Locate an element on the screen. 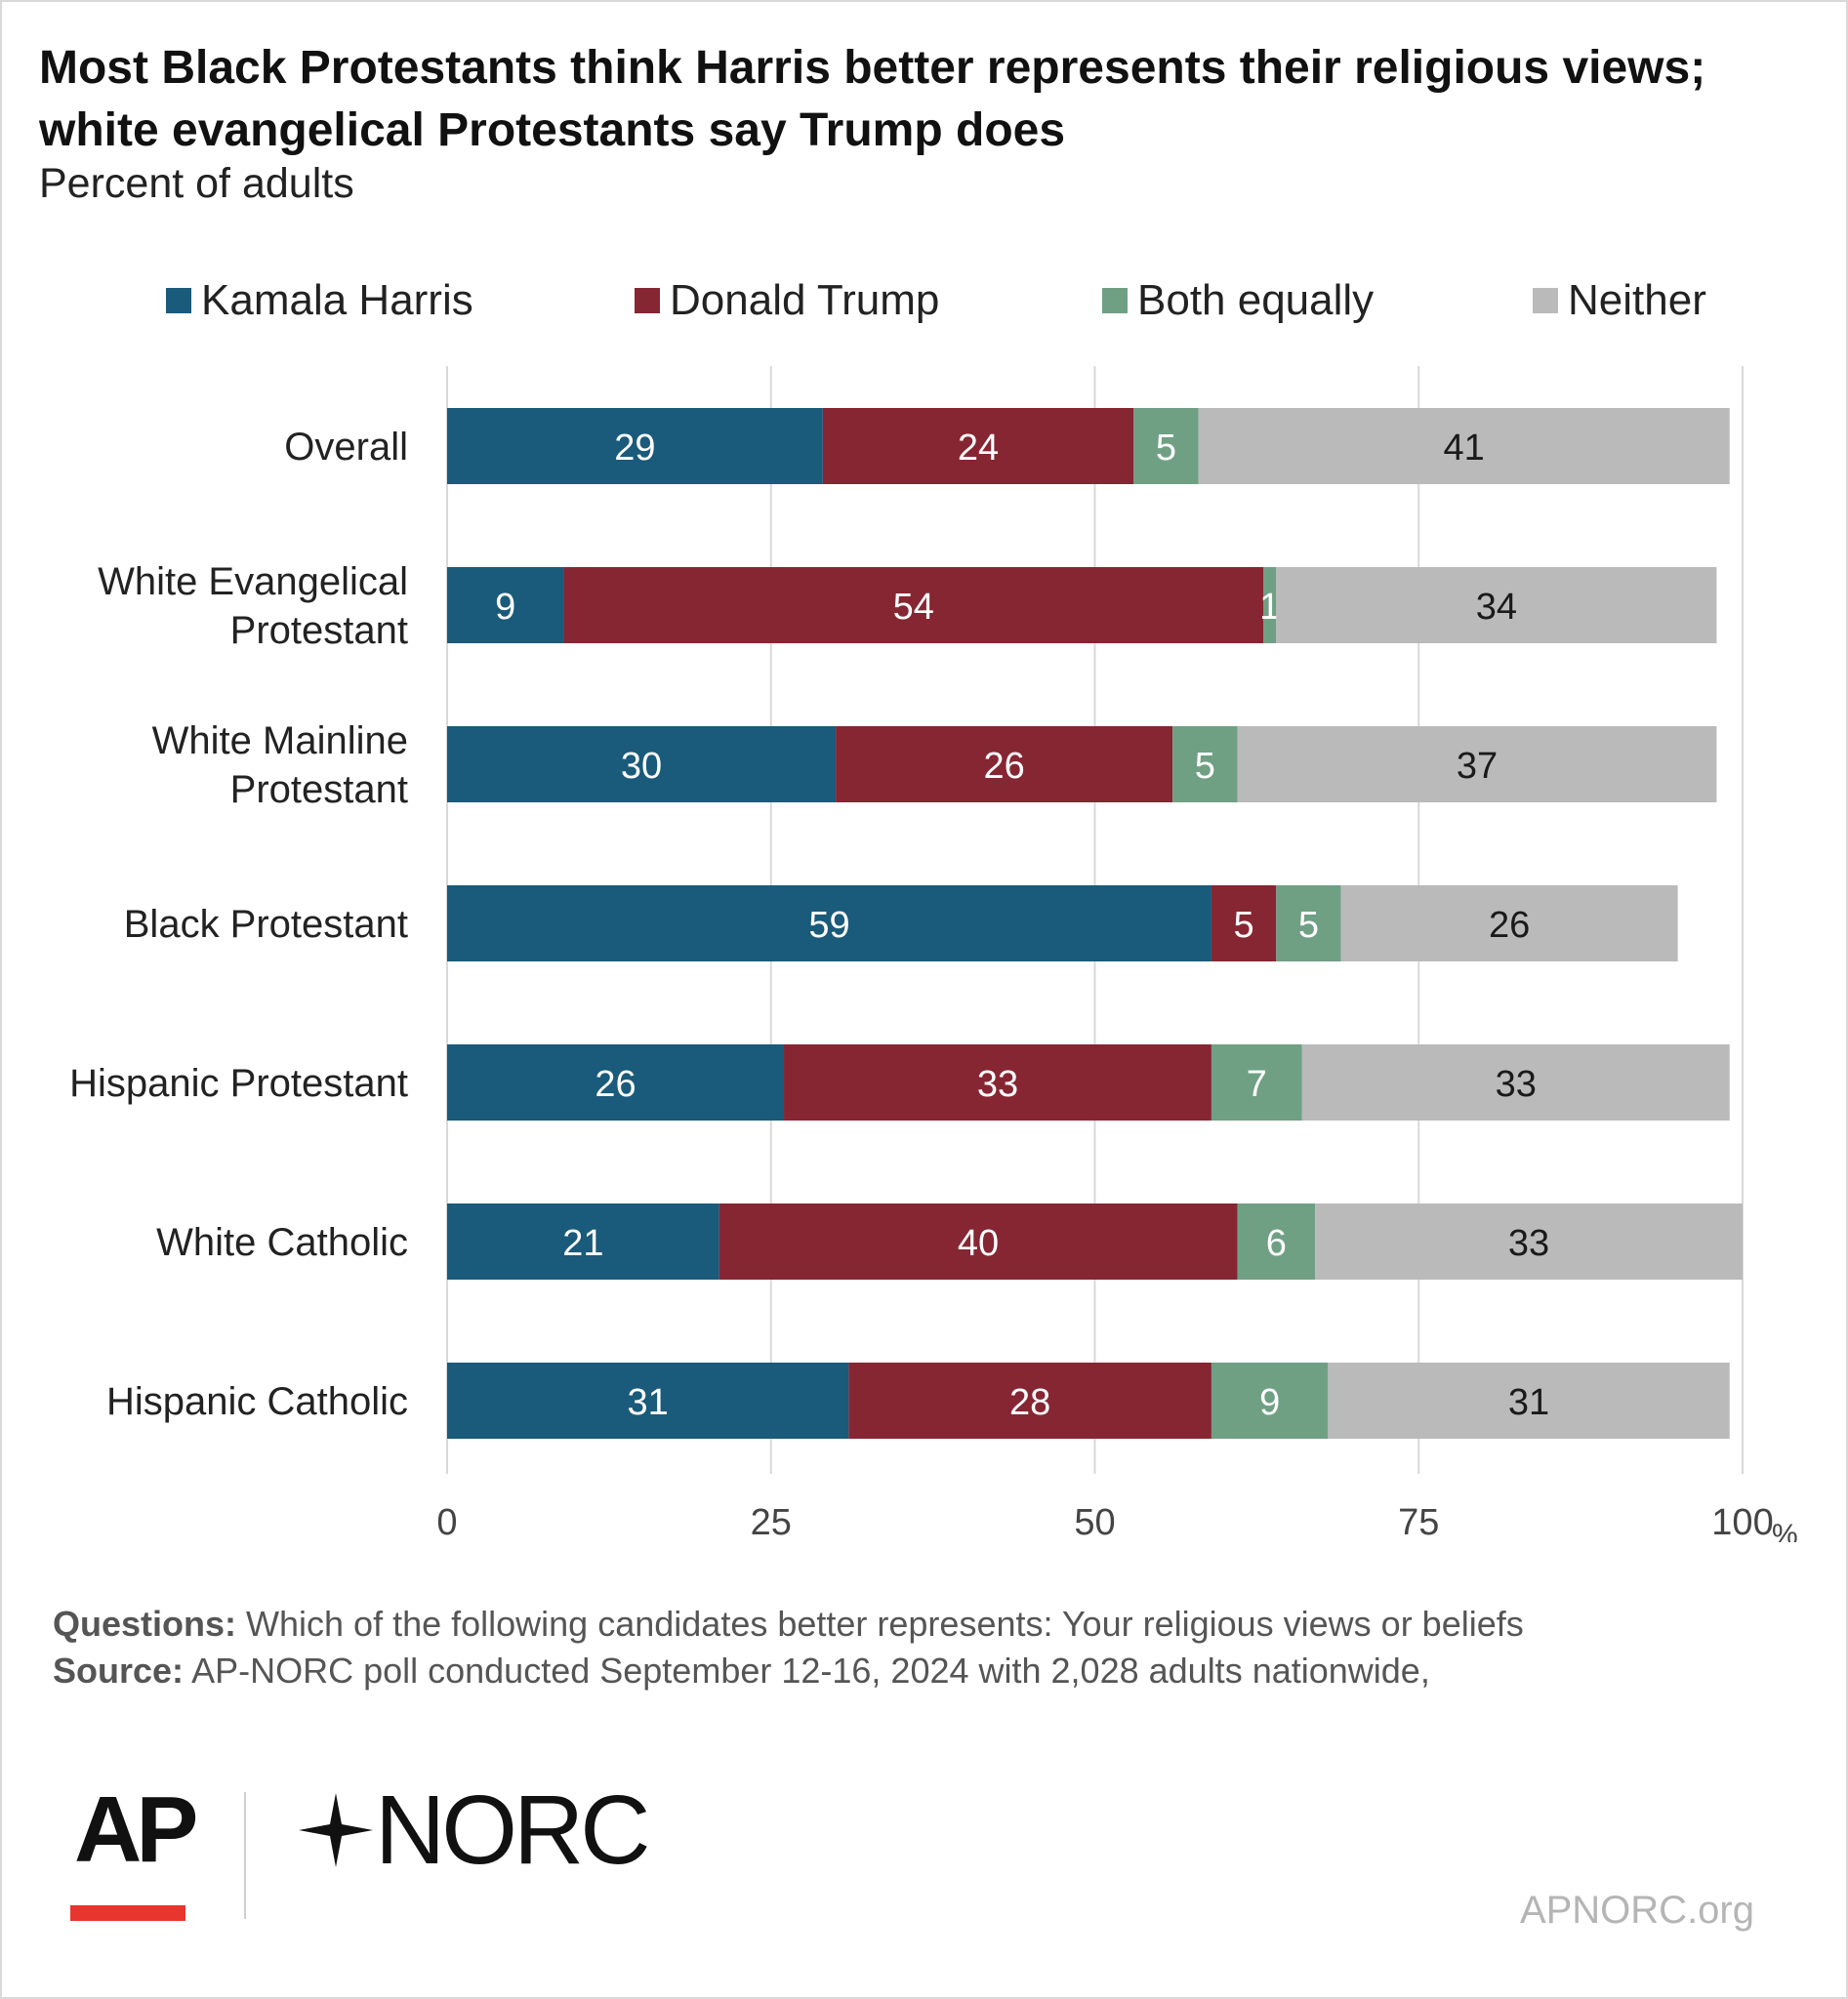  legend-item-both: Both equally is located at coordinates (1238, 300).